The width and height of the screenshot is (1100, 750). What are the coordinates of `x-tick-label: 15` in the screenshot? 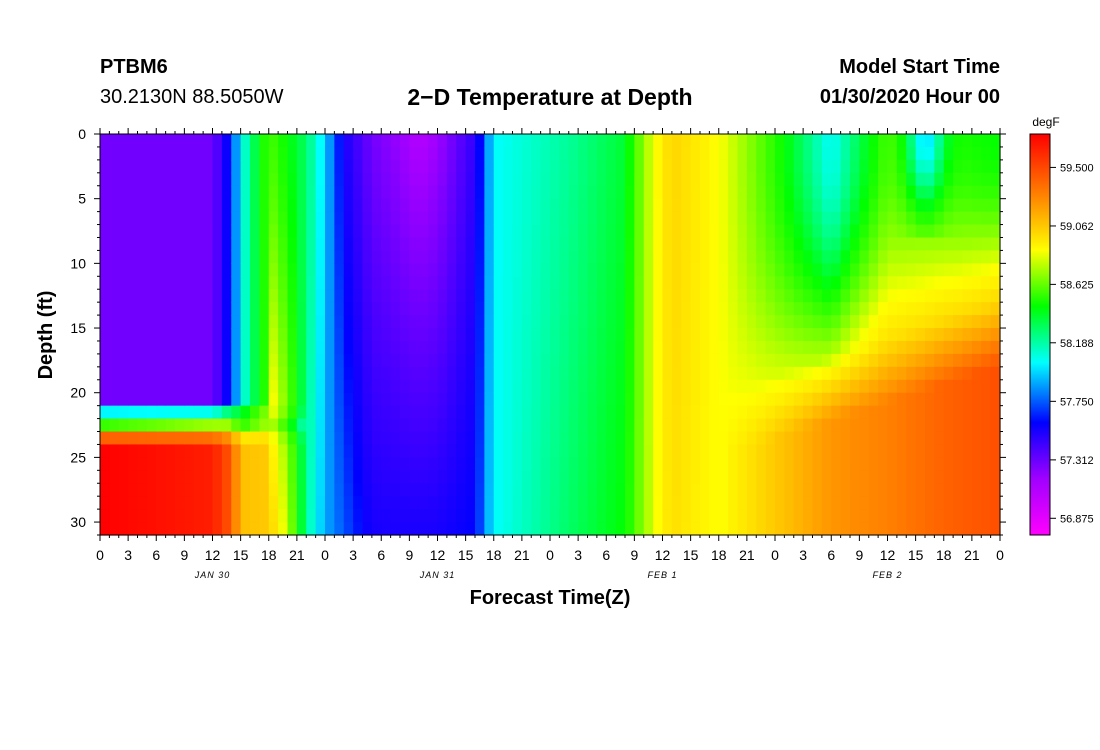 It's located at (241, 555).